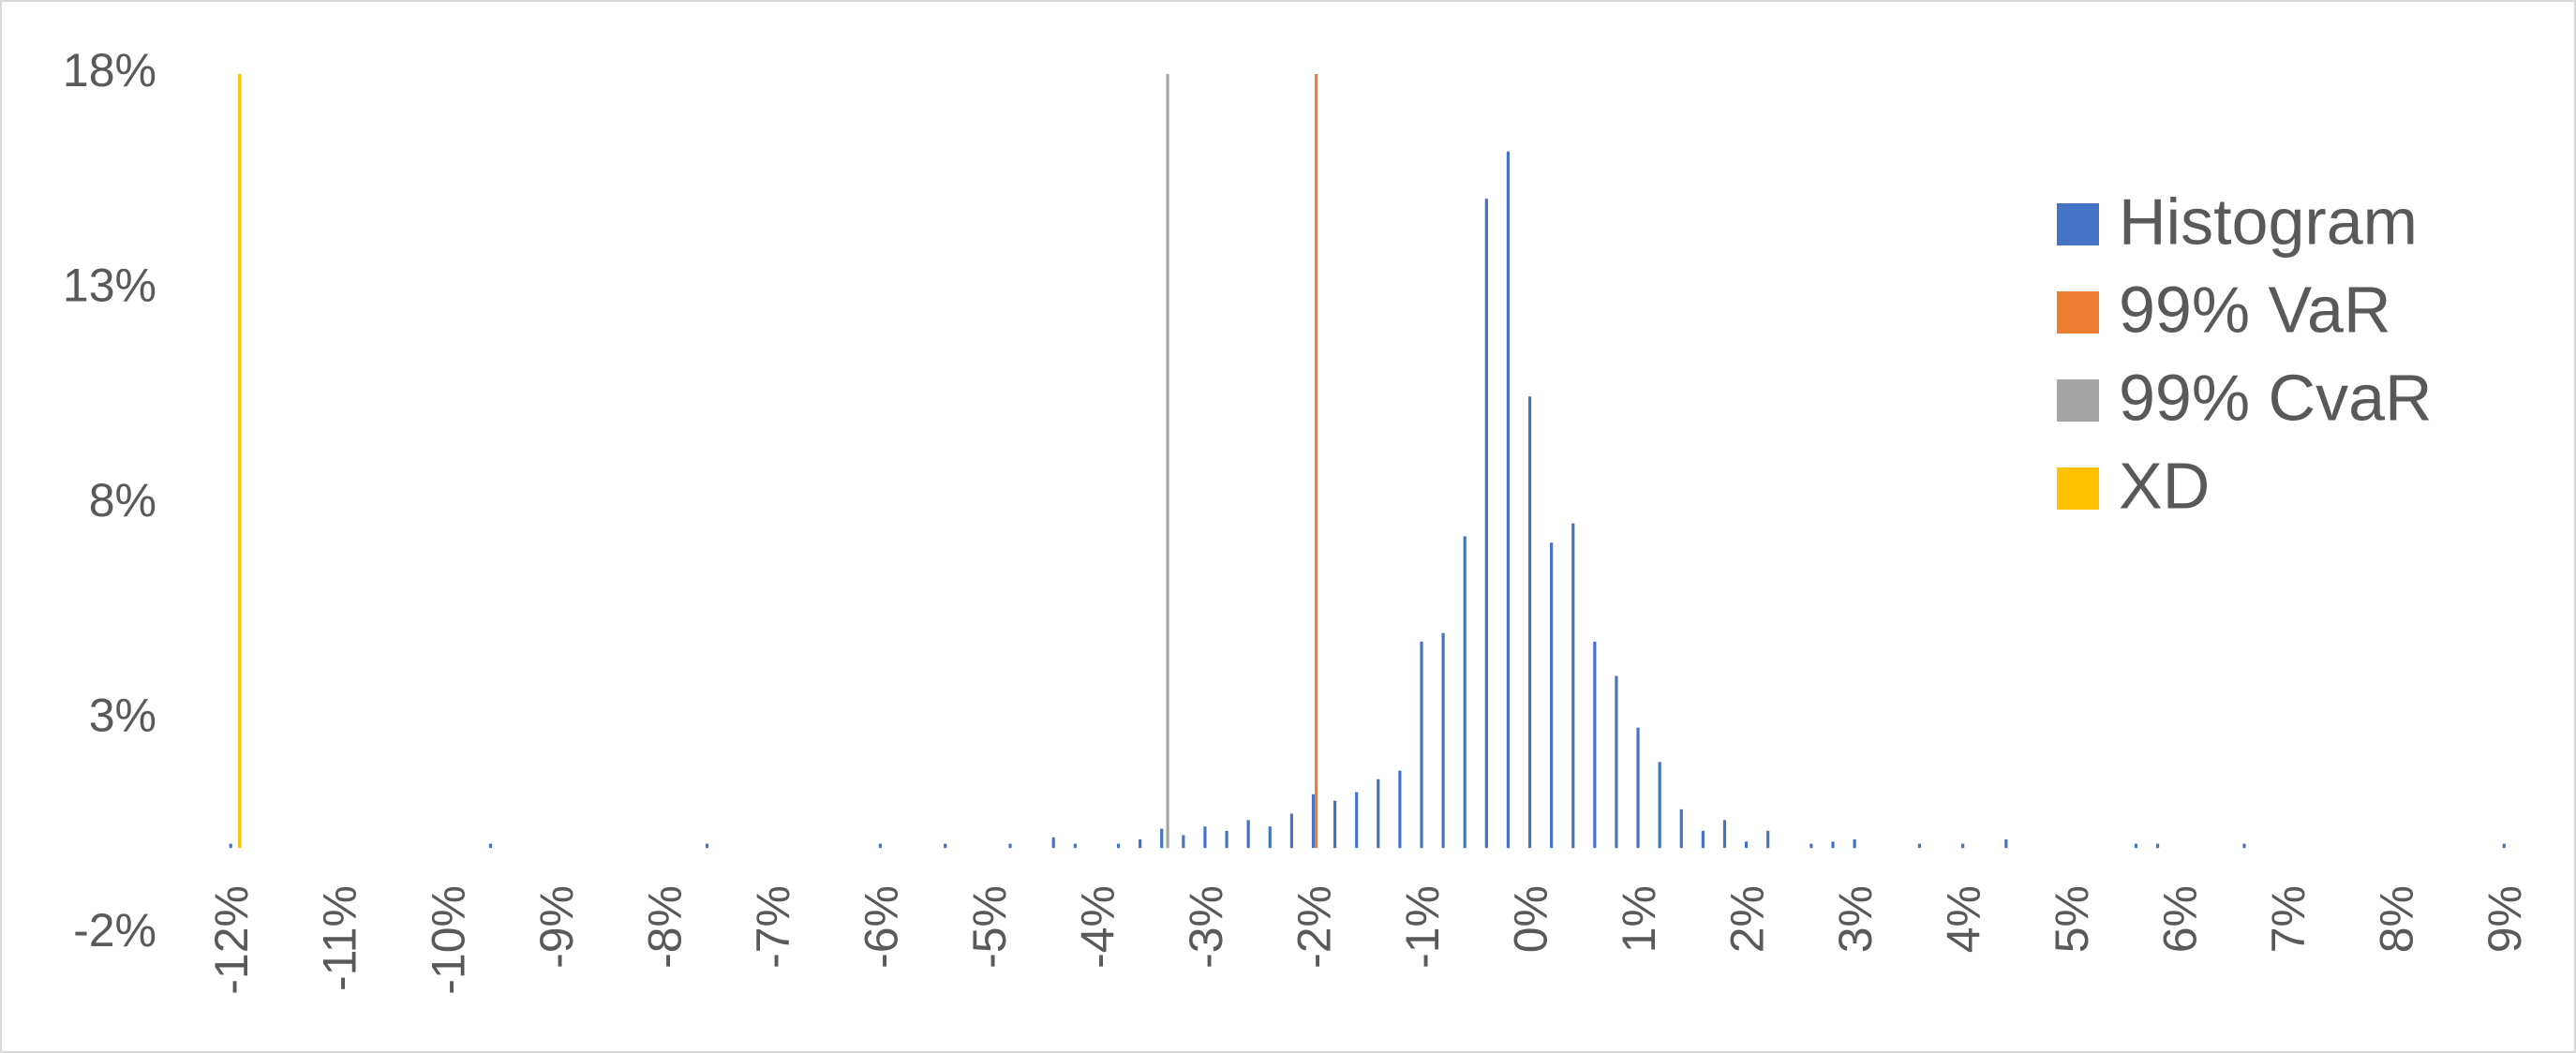 This screenshot has height=1053, width=2576. What do you see at coordinates (2180, 919) in the screenshot?
I see `x-tick-label: 6%` at bounding box center [2180, 919].